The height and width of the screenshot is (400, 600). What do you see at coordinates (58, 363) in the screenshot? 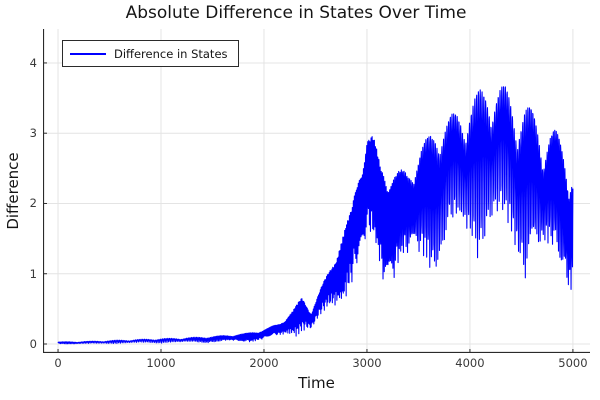
I see `x-tick-label: 0` at bounding box center [58, 363].